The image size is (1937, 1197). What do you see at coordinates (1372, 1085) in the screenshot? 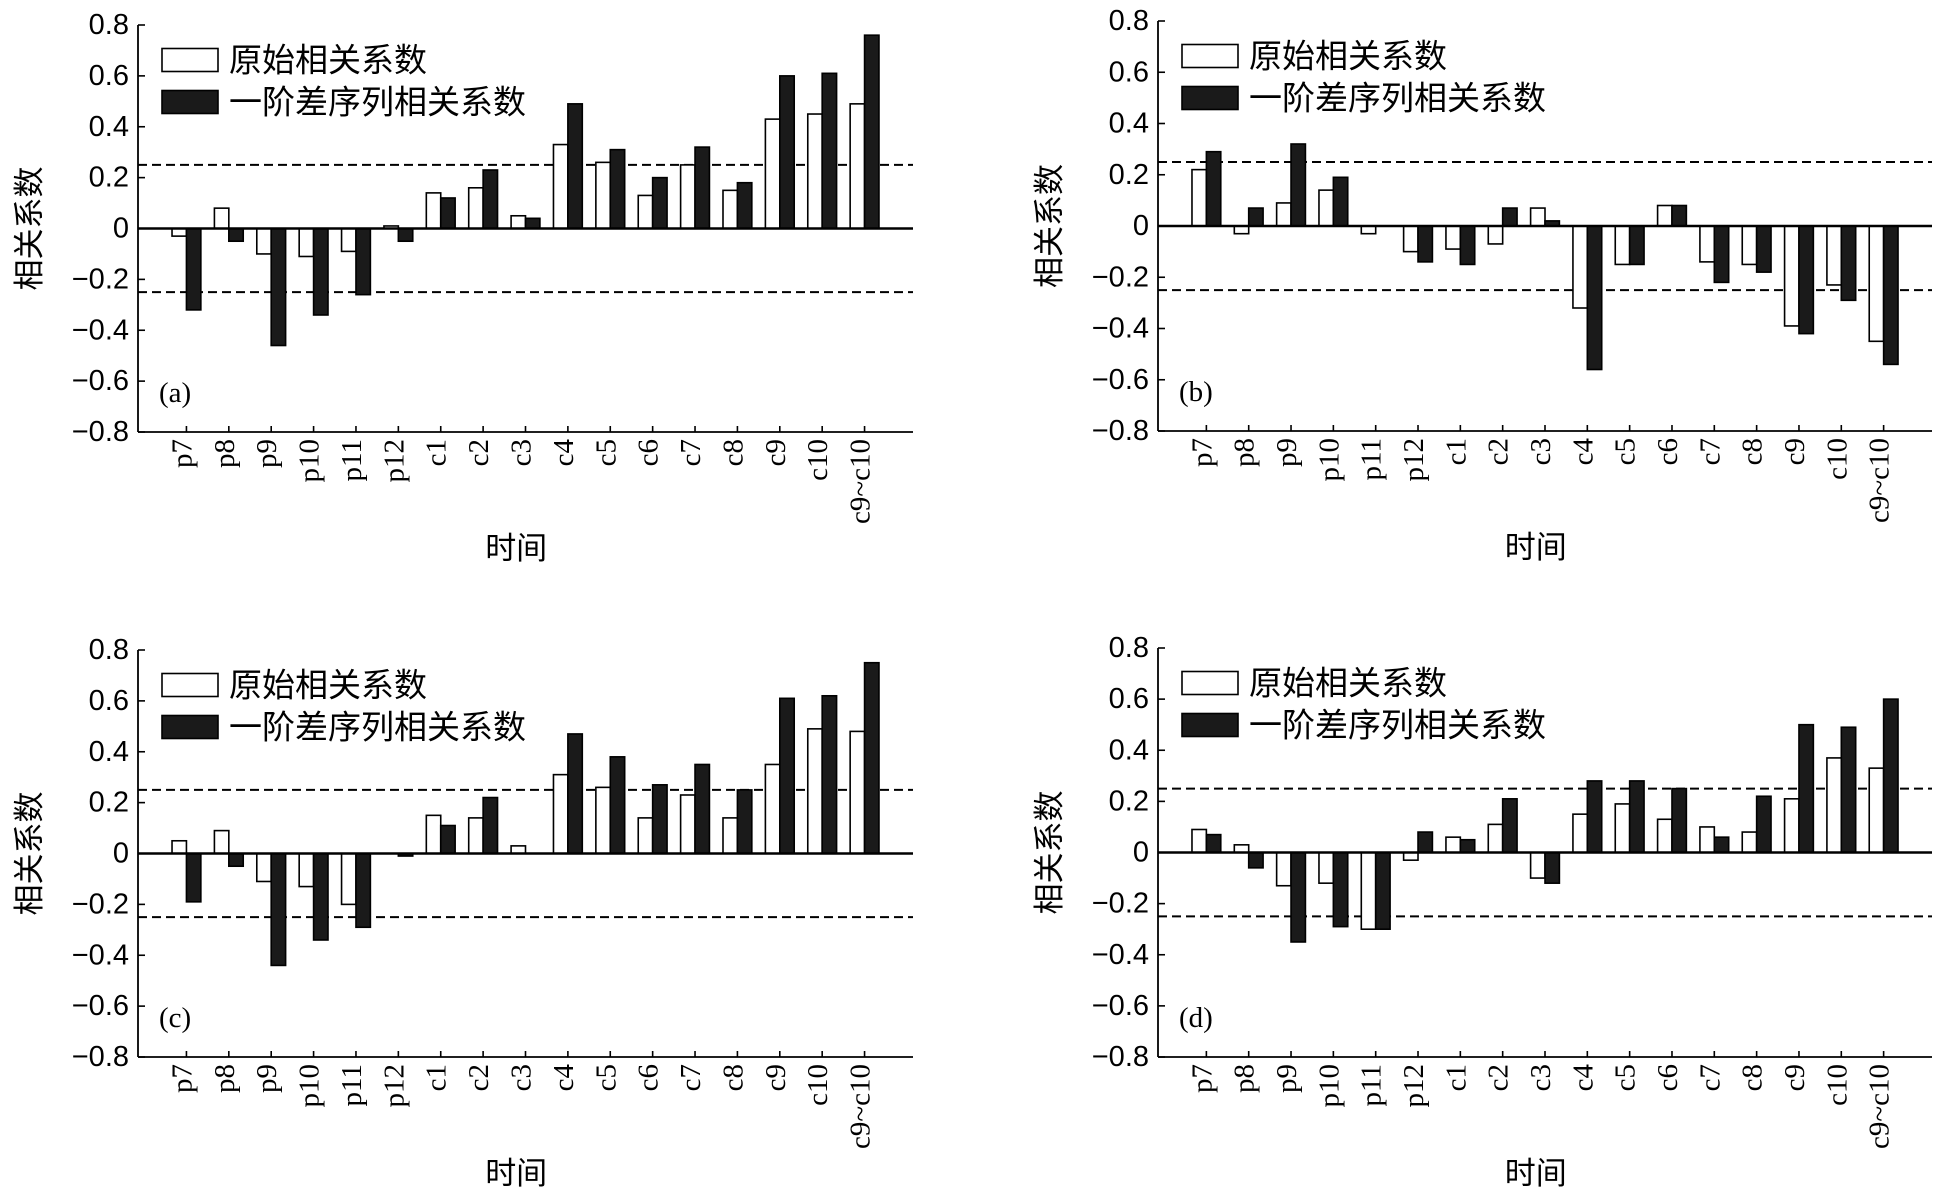
I see `category-label: p11` at bounding box center [1372, 1085].